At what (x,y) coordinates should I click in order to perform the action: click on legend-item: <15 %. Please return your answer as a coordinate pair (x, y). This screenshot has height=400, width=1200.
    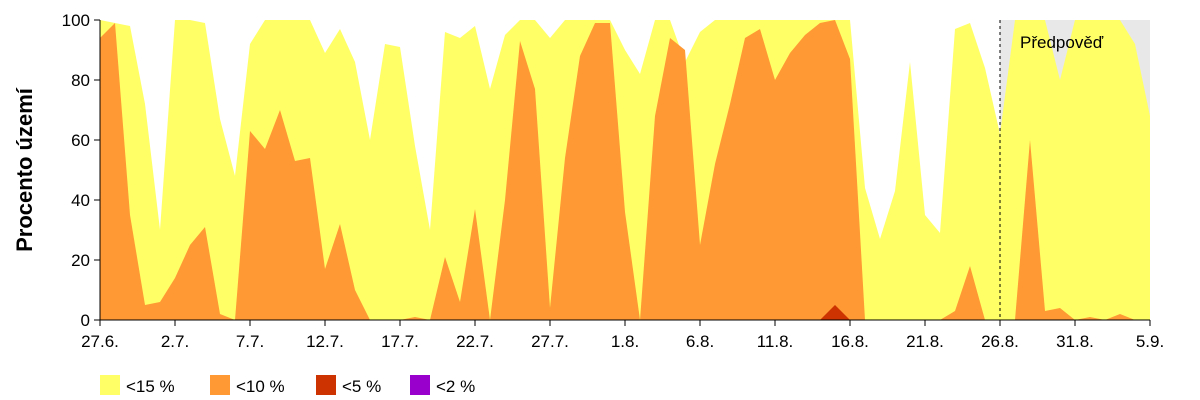
    Looking at the image, I should click on (137, 385).